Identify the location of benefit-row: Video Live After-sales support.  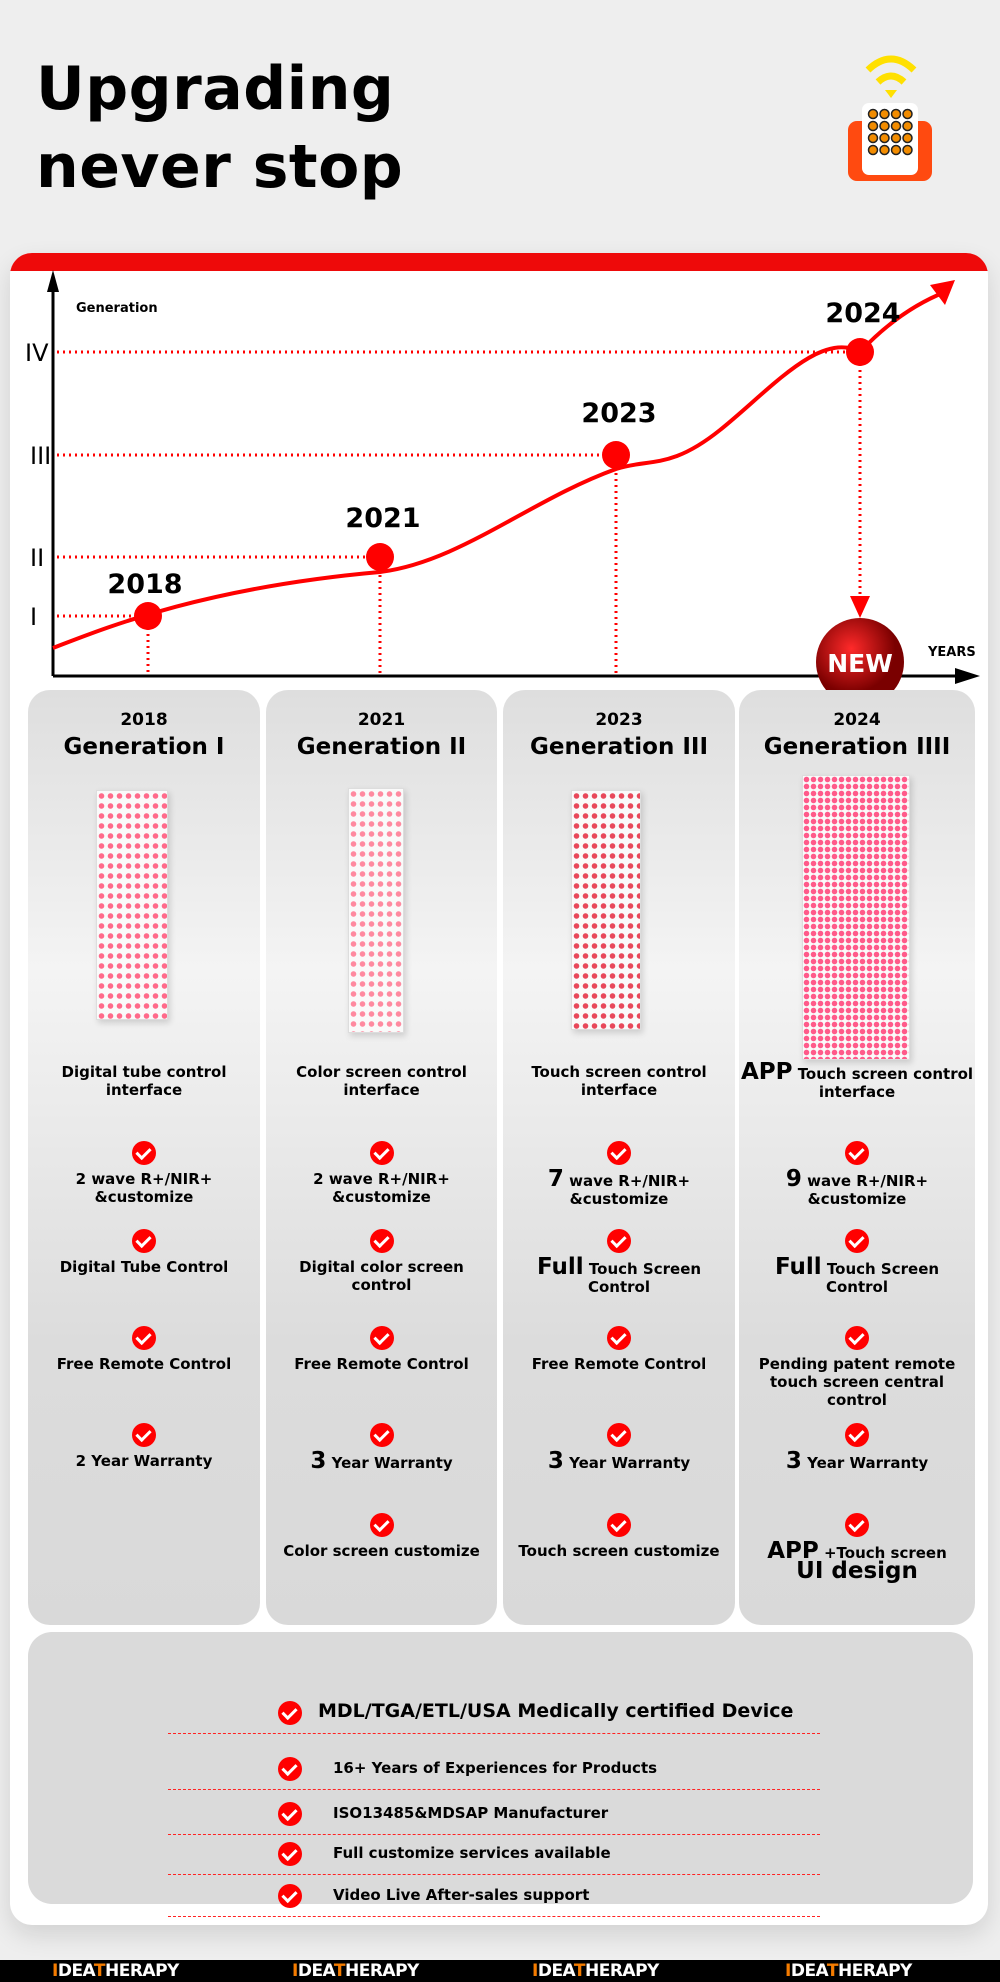
(494, 1897).